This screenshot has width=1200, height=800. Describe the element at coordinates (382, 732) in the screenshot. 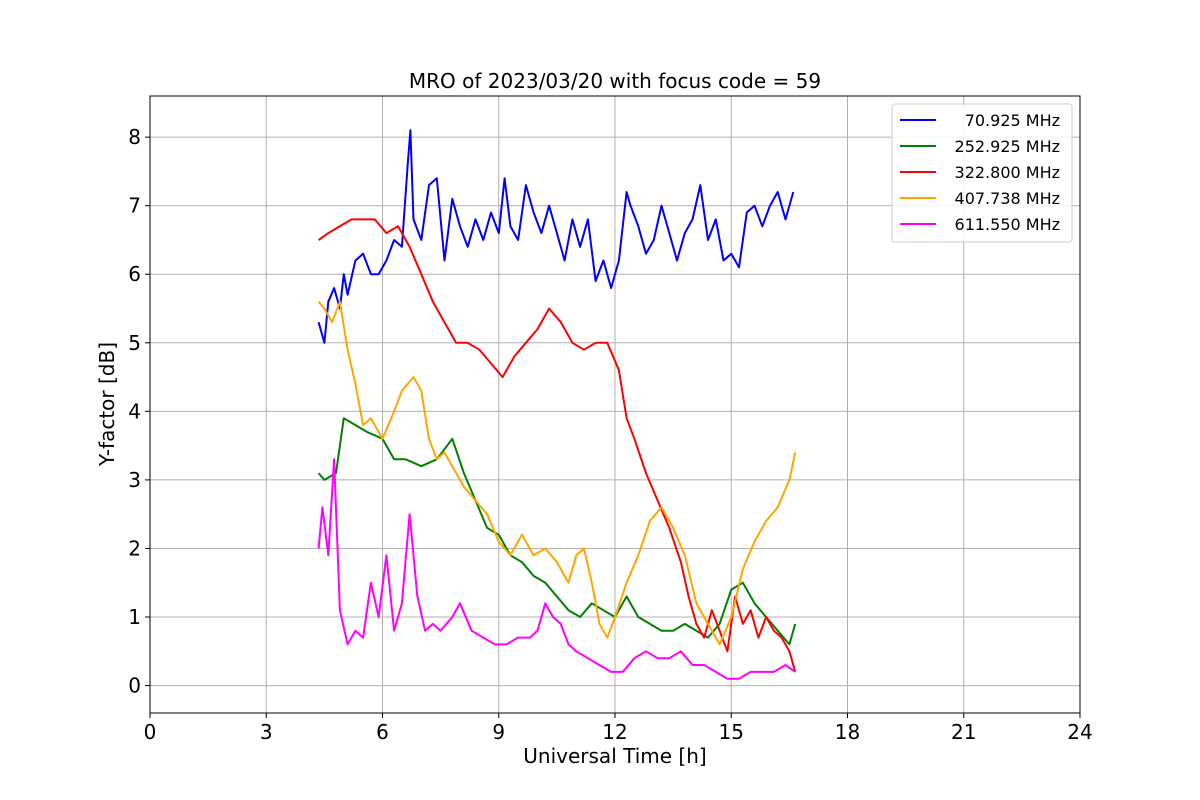

I see `x-tick-label: 6` at that location.